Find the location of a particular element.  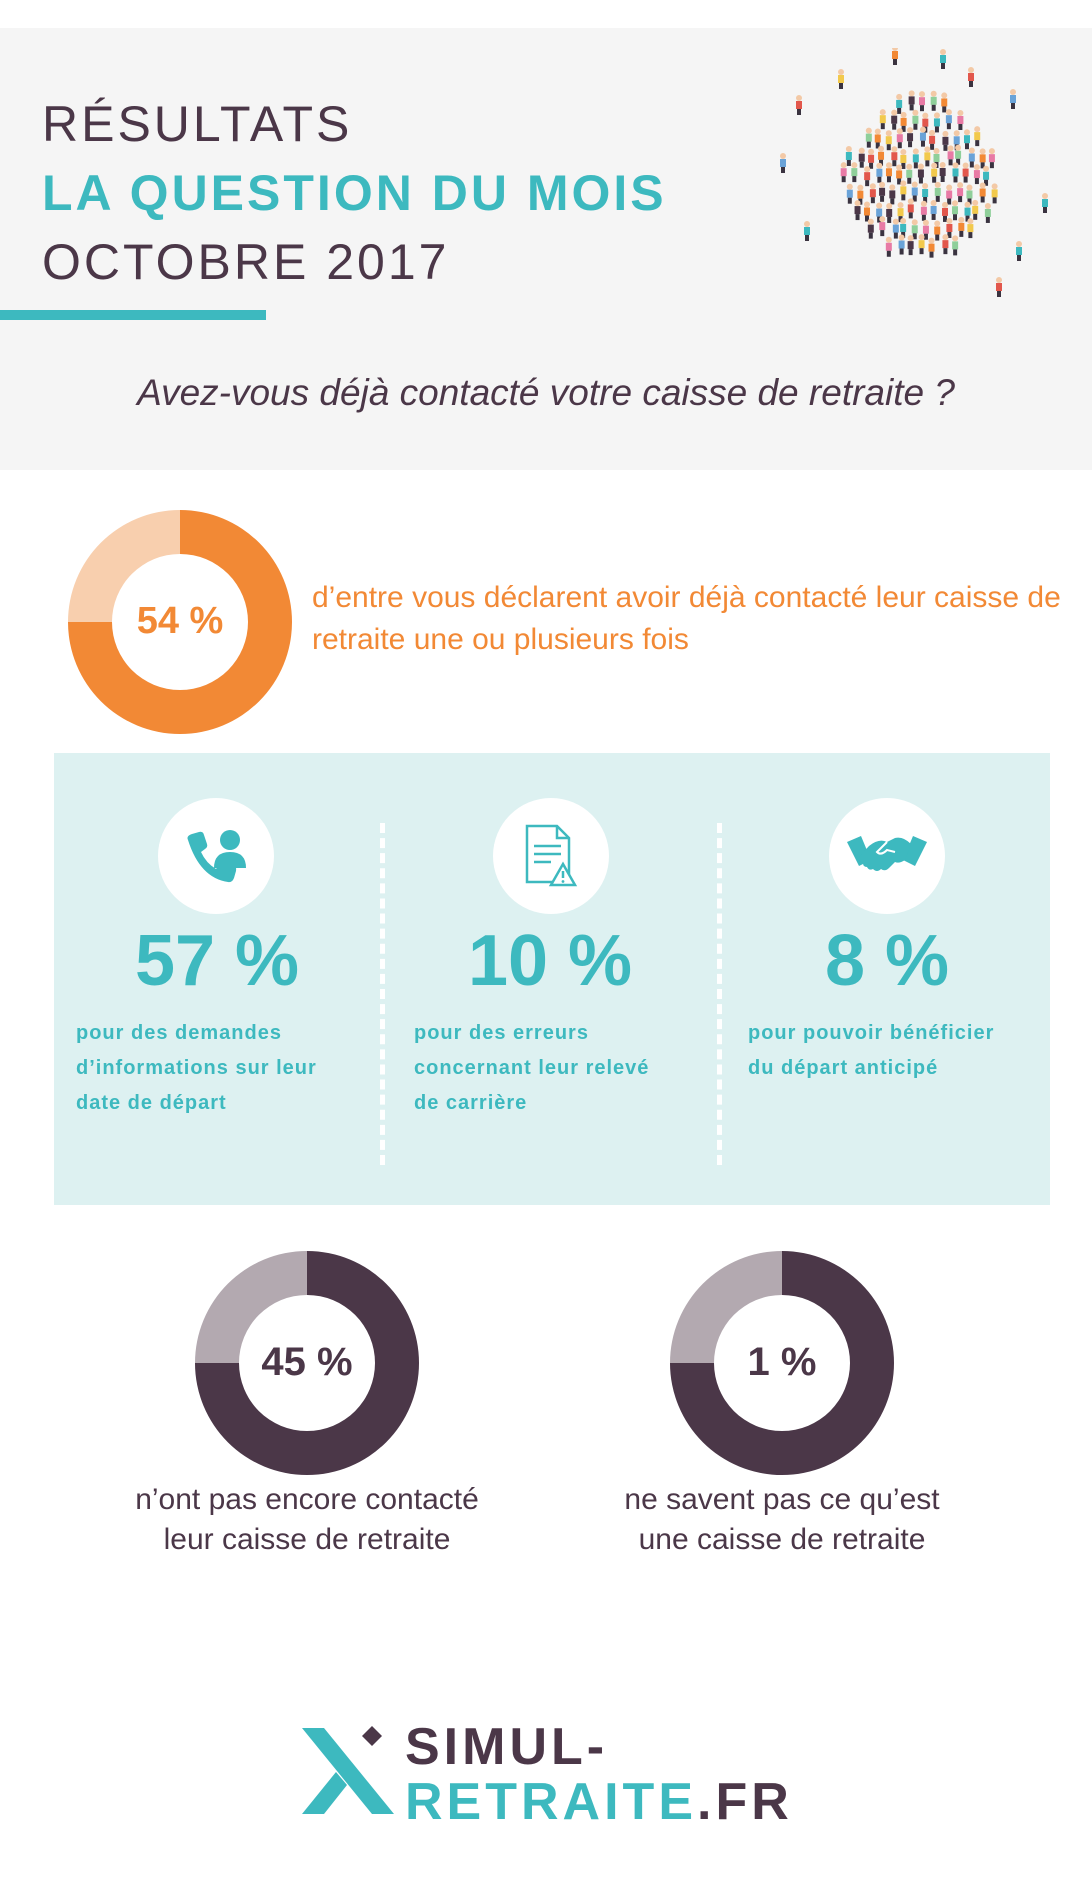

stat-2-value: 10 % is located at coordinates (550, 961).